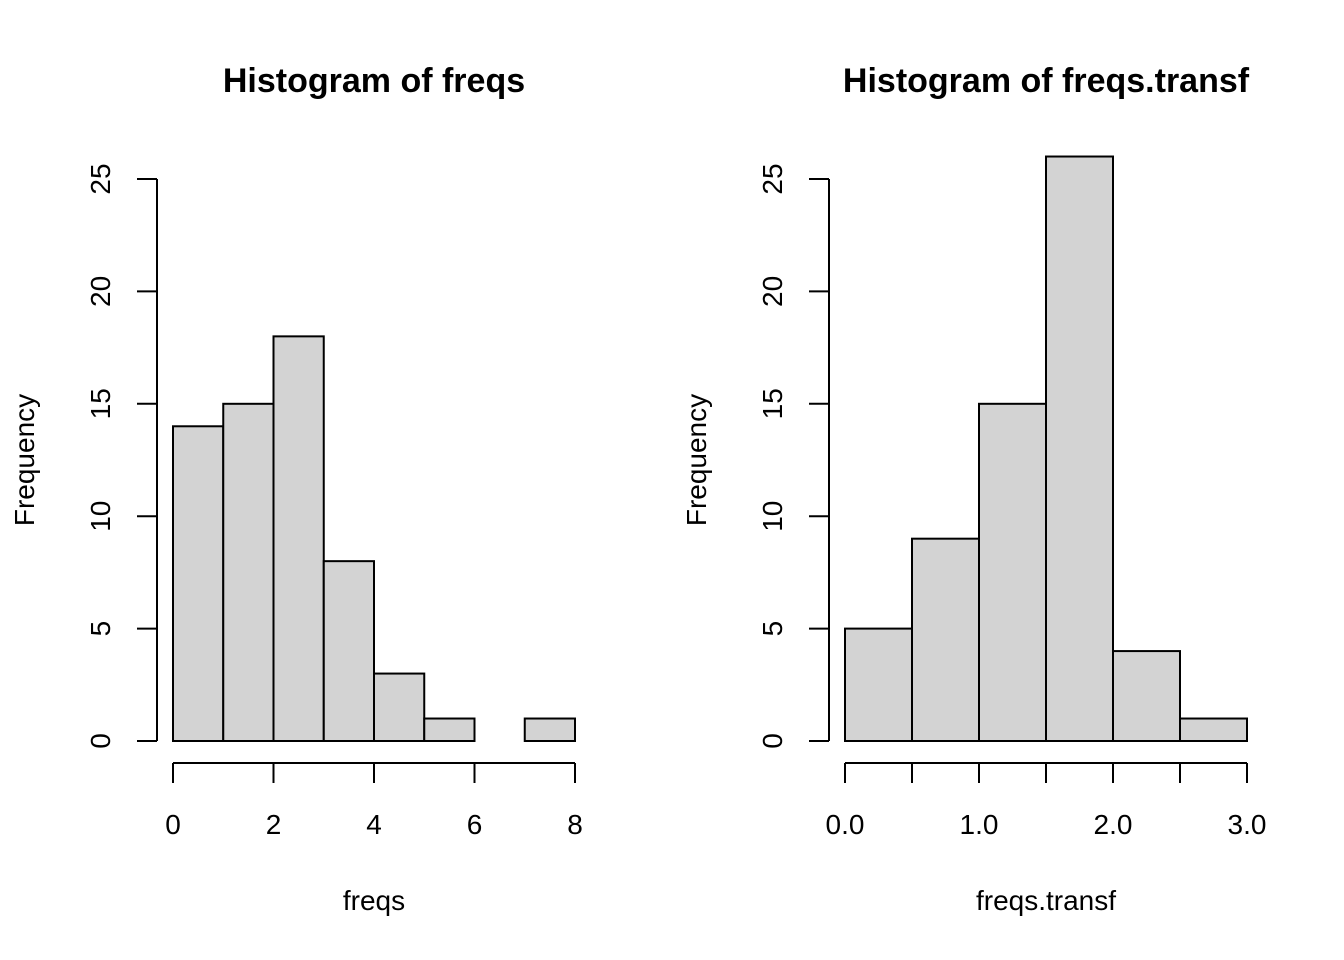 The width and height of the screenshot is (1344, 960). Describe the element at coordinates (1046, 900) in the screenshot. I see `x-axis-label: freqs.transf` at that location.